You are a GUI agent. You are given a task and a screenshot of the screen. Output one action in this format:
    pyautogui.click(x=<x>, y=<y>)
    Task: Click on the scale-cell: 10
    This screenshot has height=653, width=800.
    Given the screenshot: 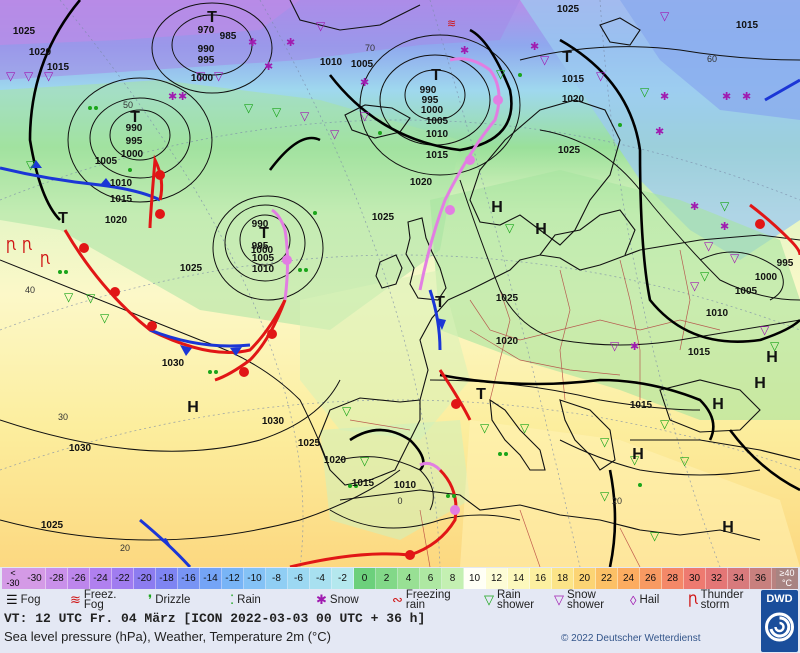 What is the action you would take?
    pyautogui.click(x=475, y=578)
    